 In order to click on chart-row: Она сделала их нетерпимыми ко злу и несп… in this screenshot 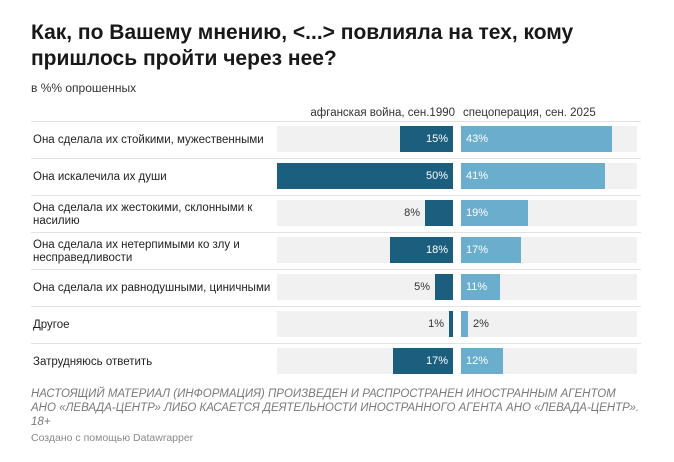, I will do `click(336, 251)`.